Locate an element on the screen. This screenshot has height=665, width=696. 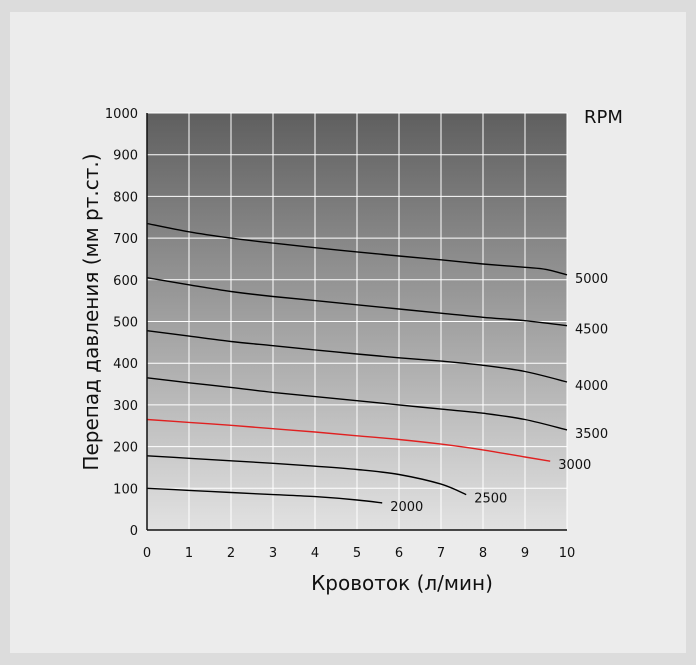
y-tick-label: 100 is located at coordinates (125, 489).